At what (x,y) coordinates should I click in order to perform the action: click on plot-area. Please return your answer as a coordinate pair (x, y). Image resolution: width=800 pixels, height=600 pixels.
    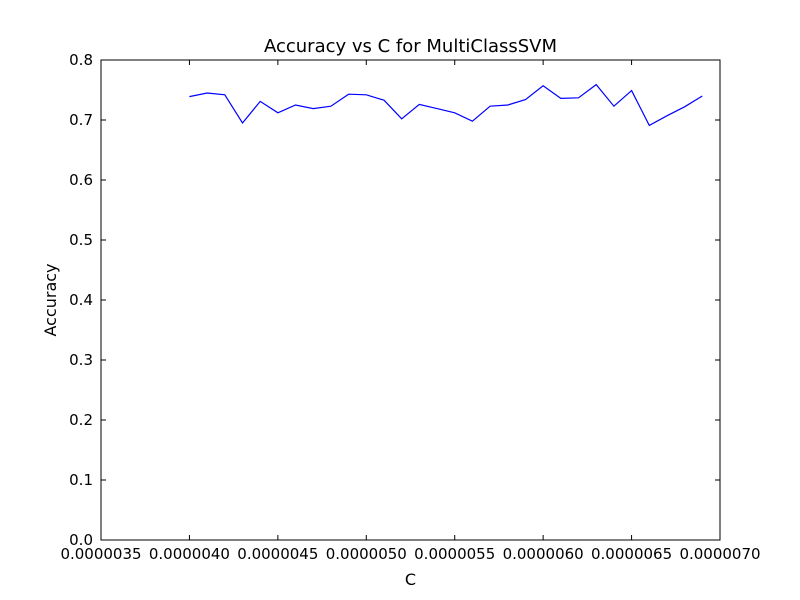
    Looking at the image, I should click on (446, 105).